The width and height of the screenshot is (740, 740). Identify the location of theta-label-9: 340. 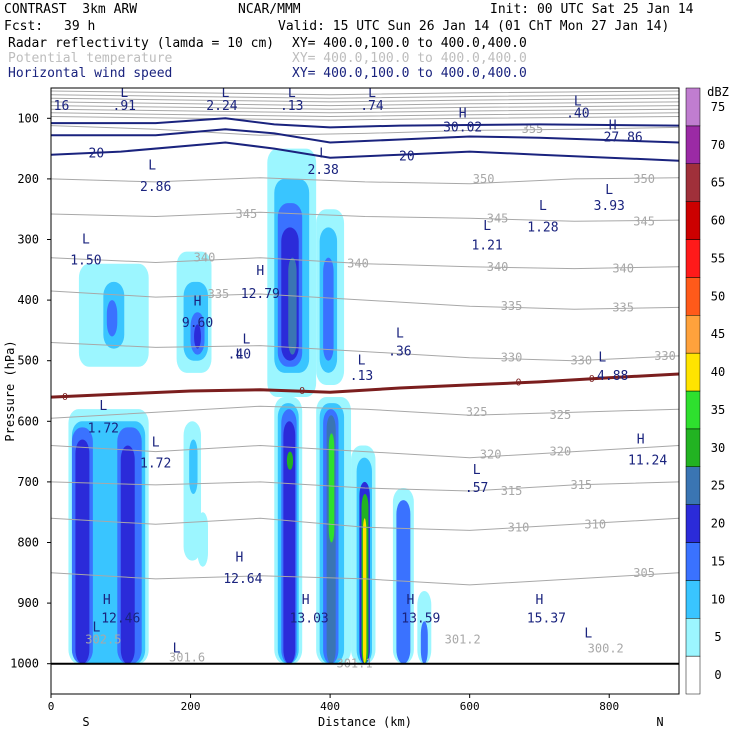
(623, 269).